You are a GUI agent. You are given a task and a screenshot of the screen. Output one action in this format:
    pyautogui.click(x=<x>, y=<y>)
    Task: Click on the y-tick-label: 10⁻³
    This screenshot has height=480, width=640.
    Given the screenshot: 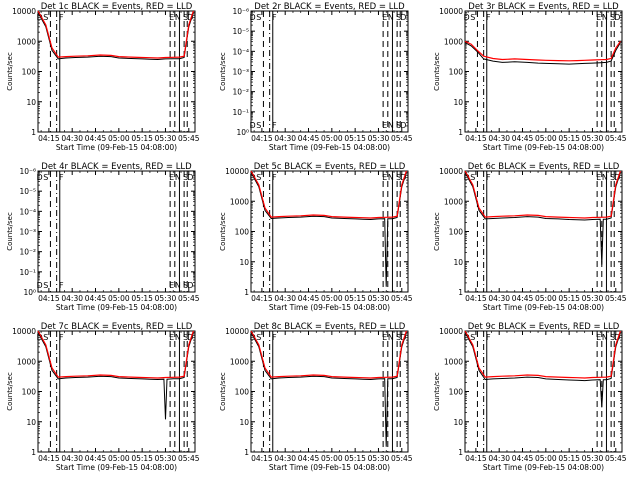 What is the action you would take?
    pyautogui.click(x=240, y=72)
    